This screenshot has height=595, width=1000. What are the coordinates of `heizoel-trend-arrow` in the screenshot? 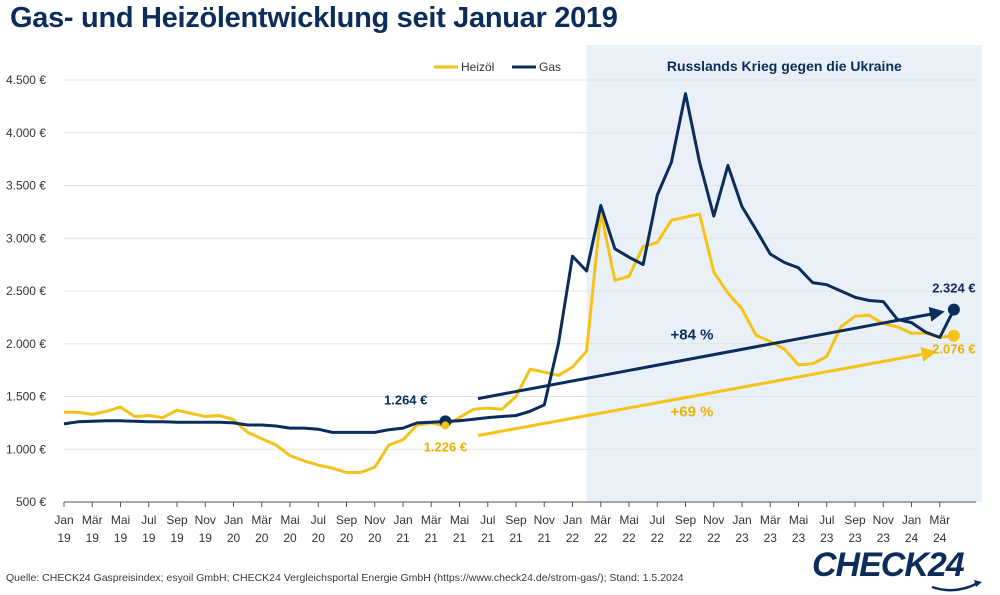 It's located at (707, 392).